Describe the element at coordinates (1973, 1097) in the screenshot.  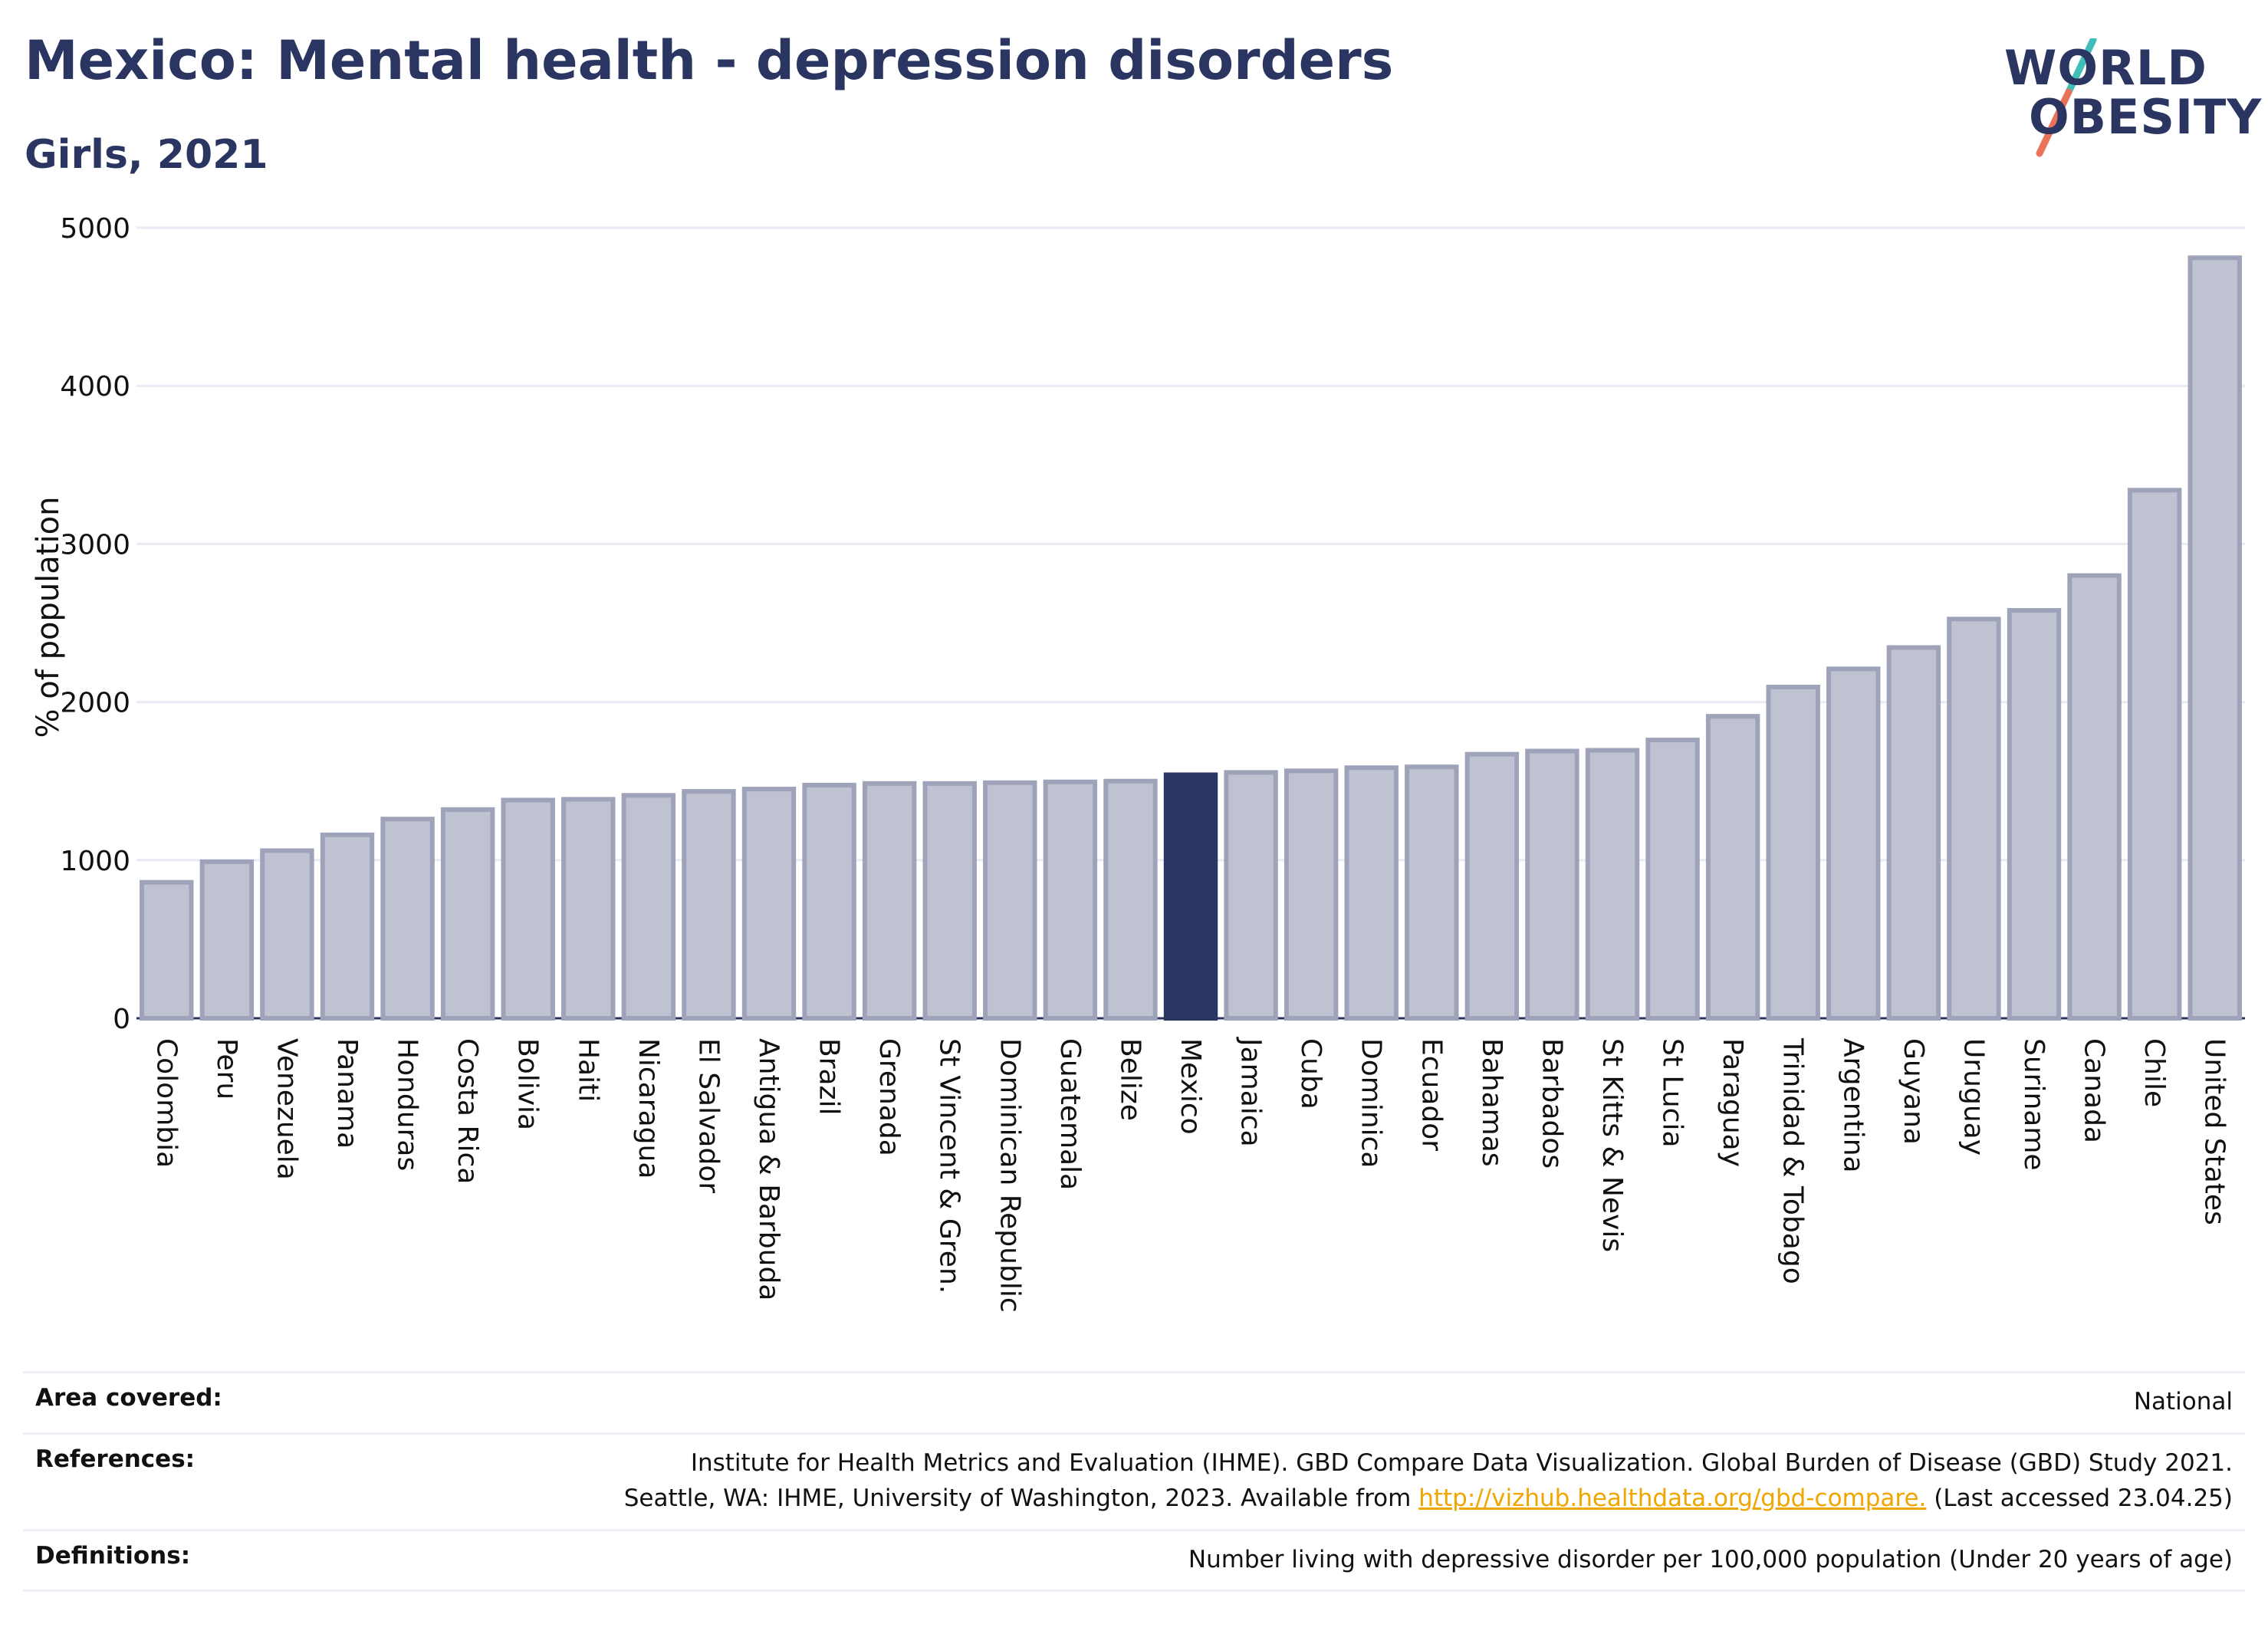
I see `x-tick-label: Uruguay` at that location.